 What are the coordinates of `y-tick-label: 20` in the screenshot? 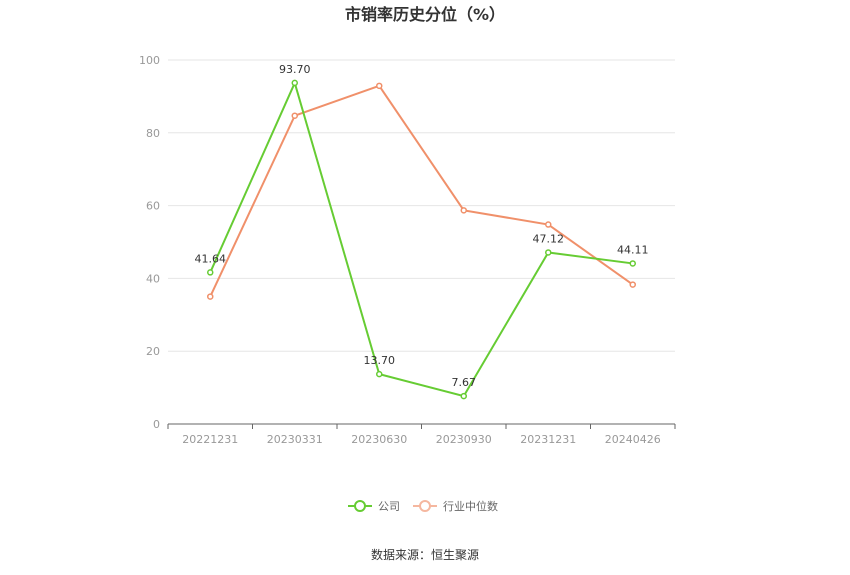 It's located at (153, 351).